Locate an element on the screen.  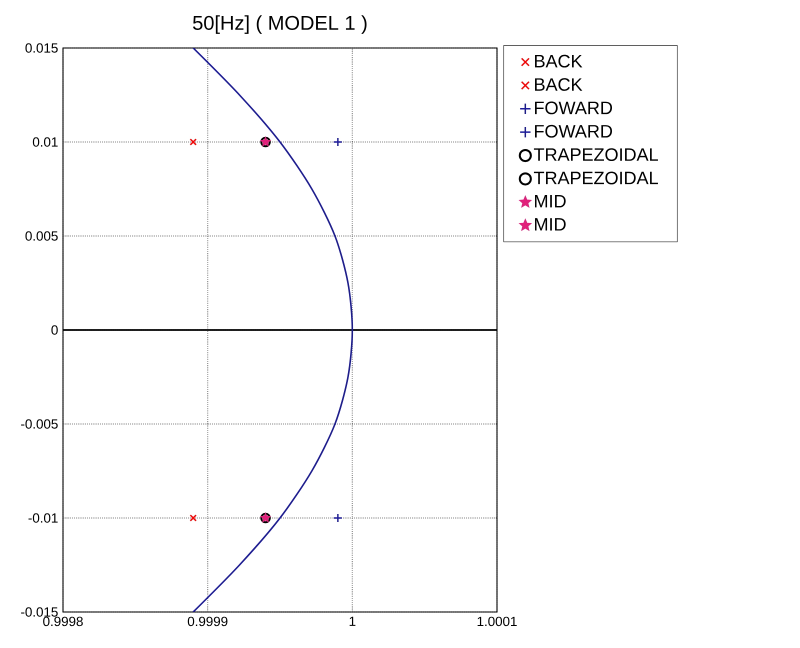
y-tick-label: 0 is located at coordinates (54, 330).